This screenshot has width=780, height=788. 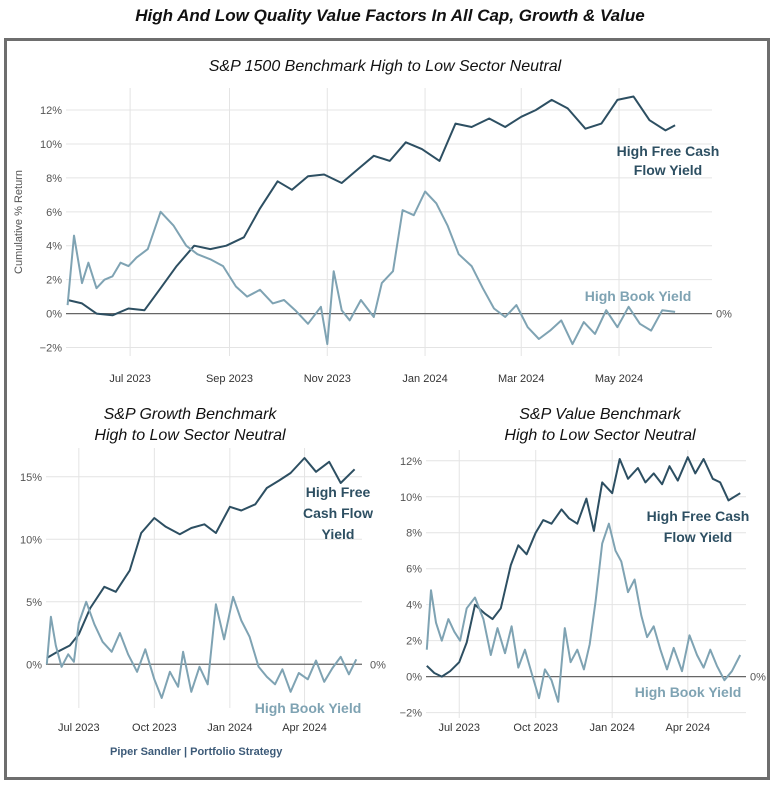 I want to click on top-ytick-label: 0%, so click(x=54, y=315).